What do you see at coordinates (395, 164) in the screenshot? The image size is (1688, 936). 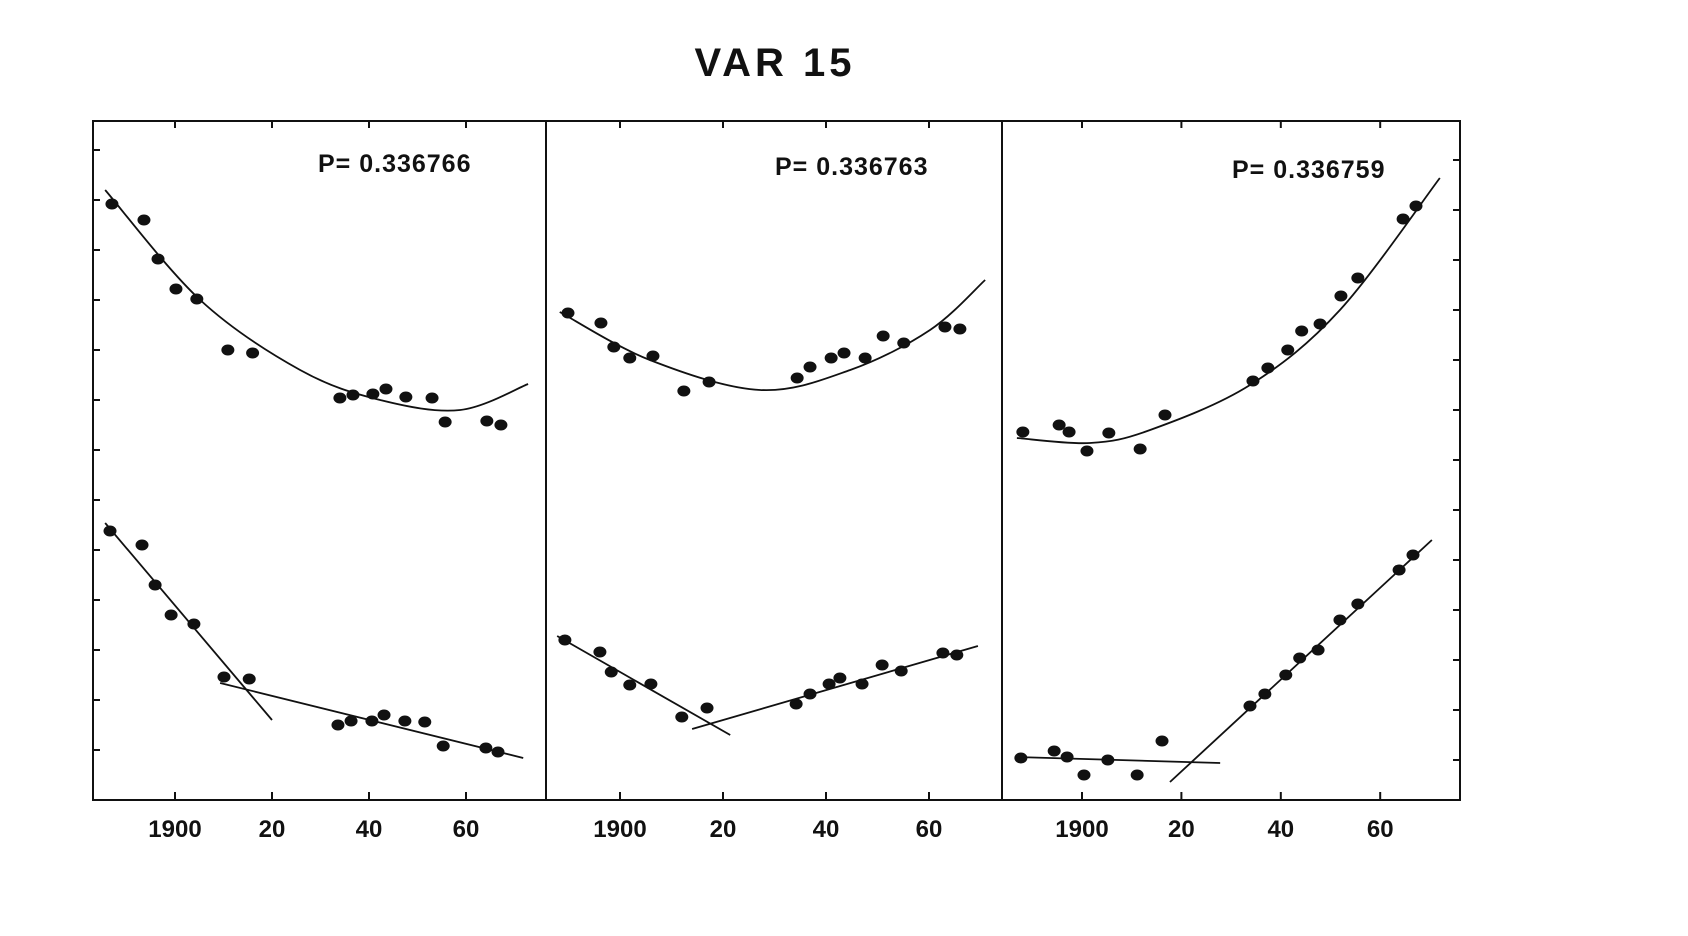 I see `period-label: P= 0.336766` at bounding box center [395, 164].